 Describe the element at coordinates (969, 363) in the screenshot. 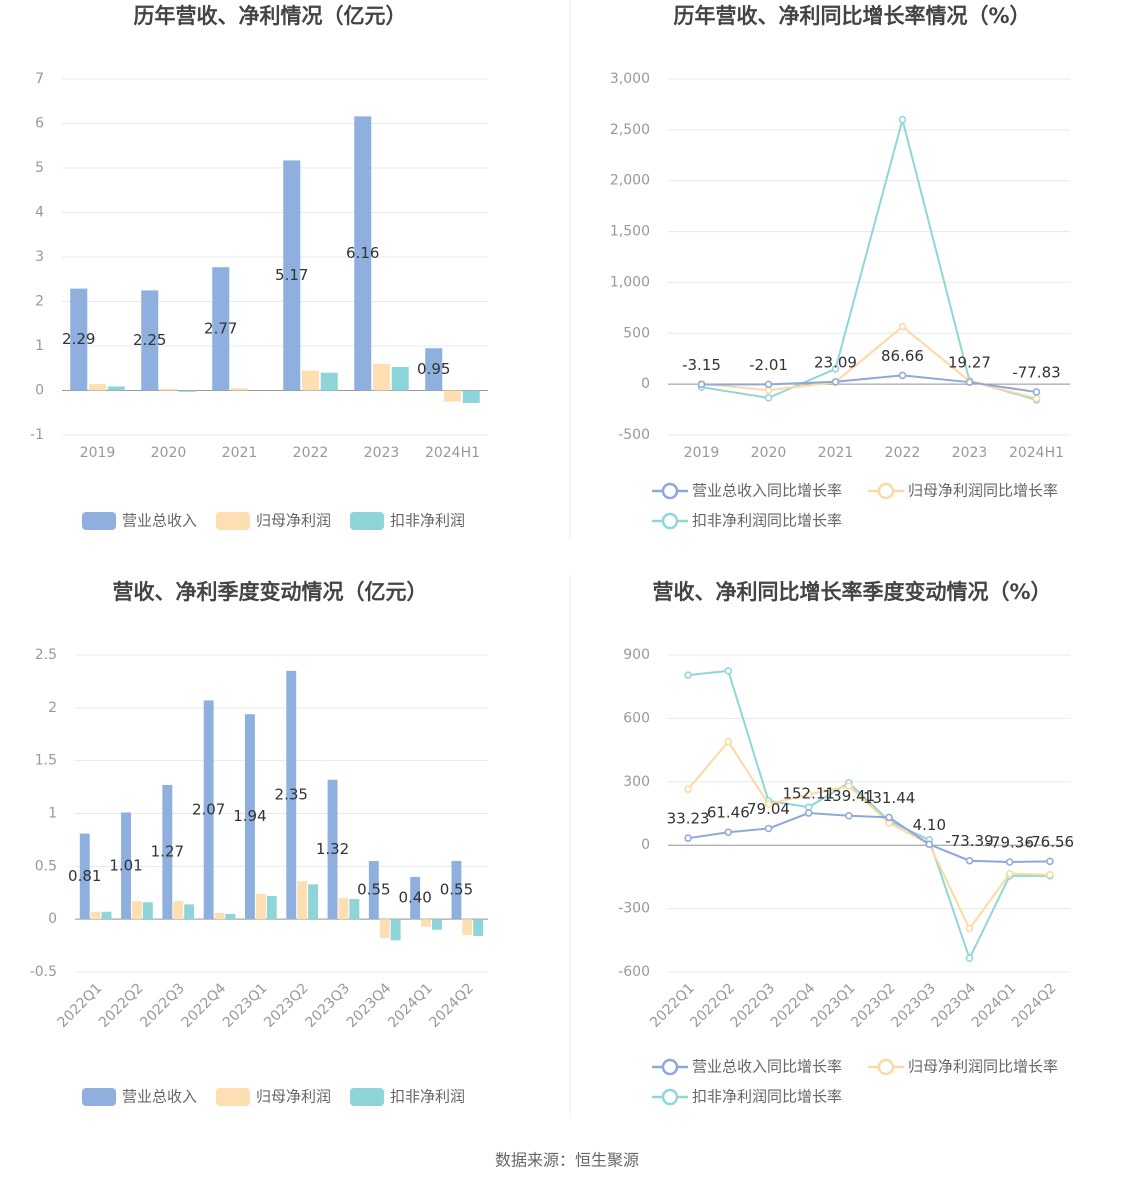

I see `data-label: 19.27` at that location.